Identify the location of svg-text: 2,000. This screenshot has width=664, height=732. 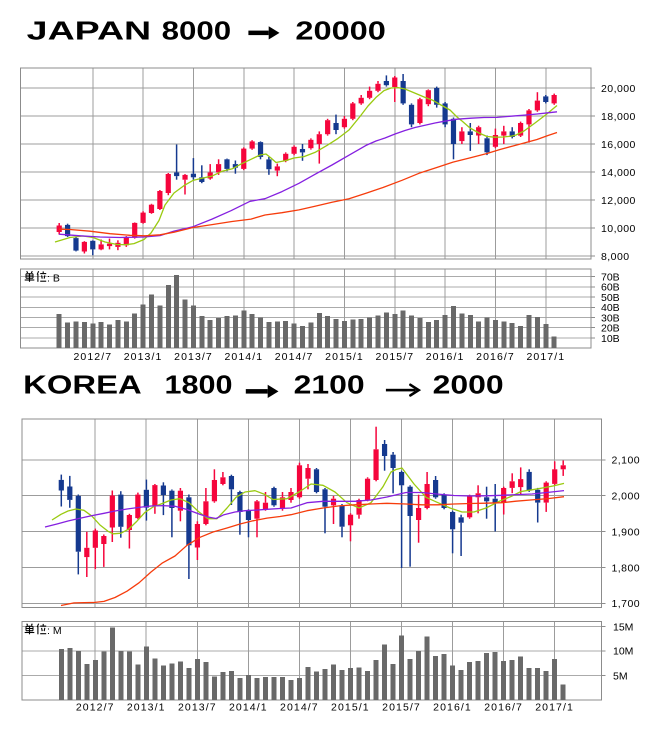
(626, 497).